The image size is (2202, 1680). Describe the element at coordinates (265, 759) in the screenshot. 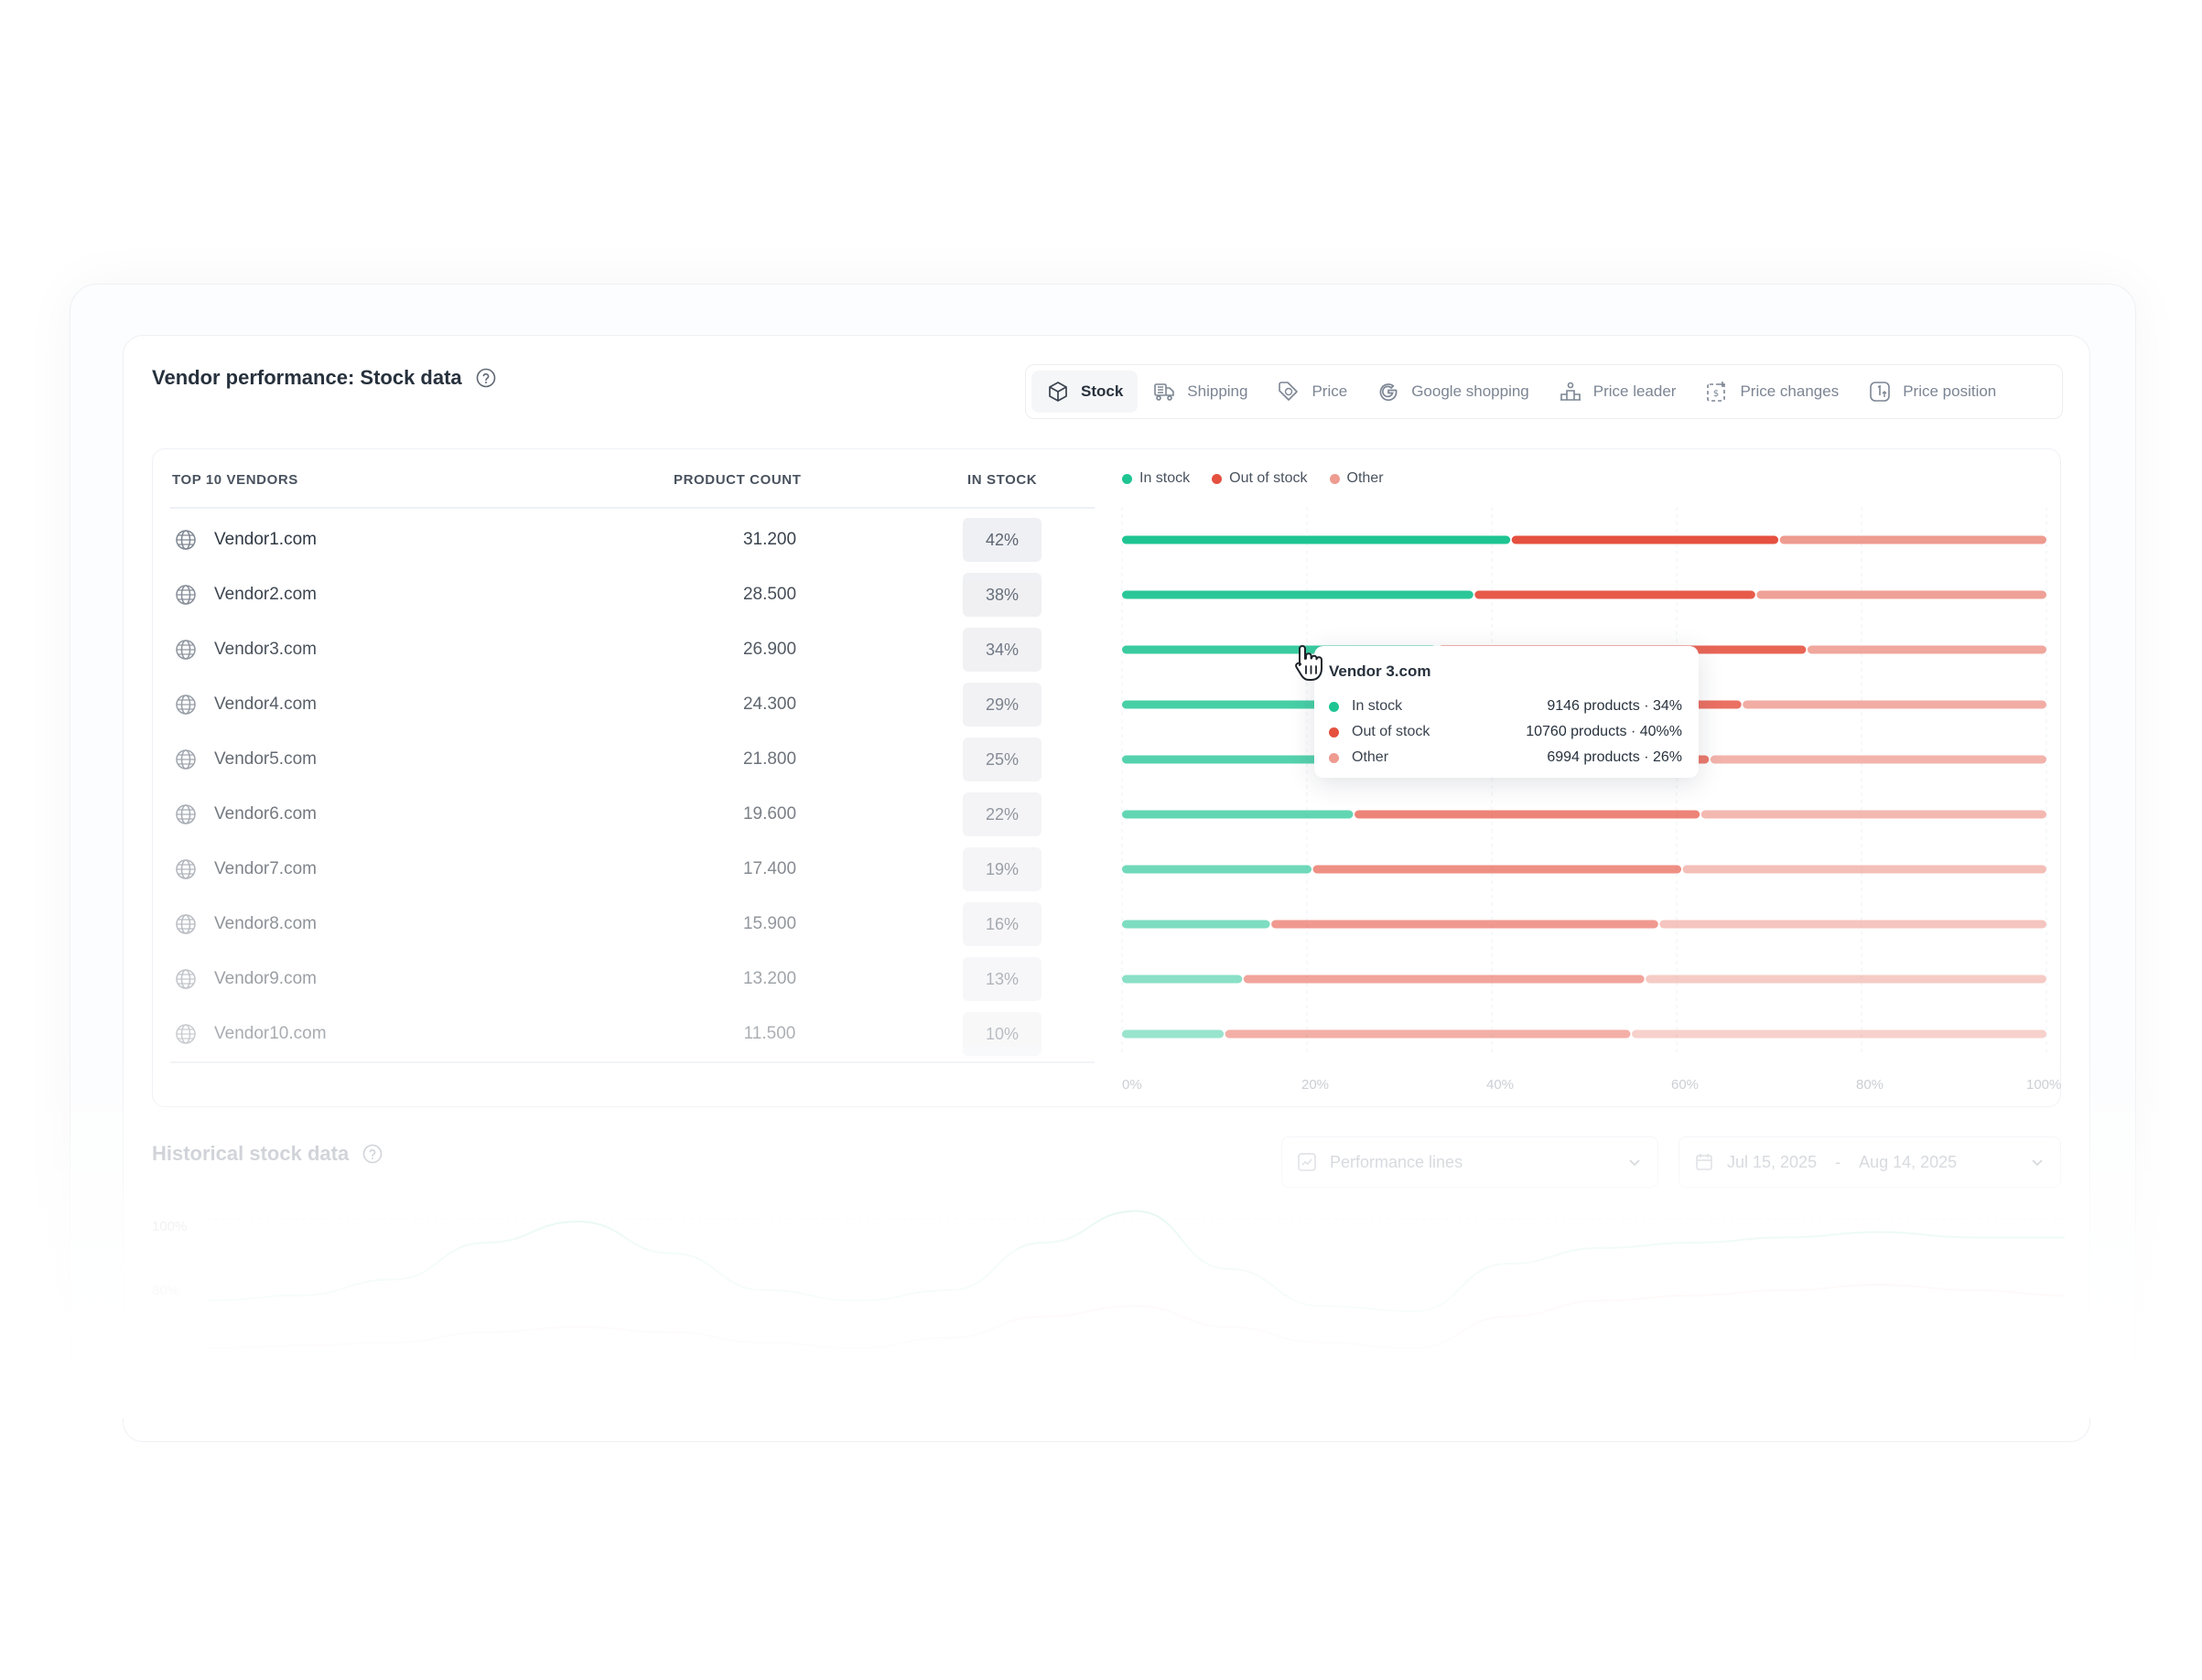

I see `vendor-name: Vendor5.com` at that location.